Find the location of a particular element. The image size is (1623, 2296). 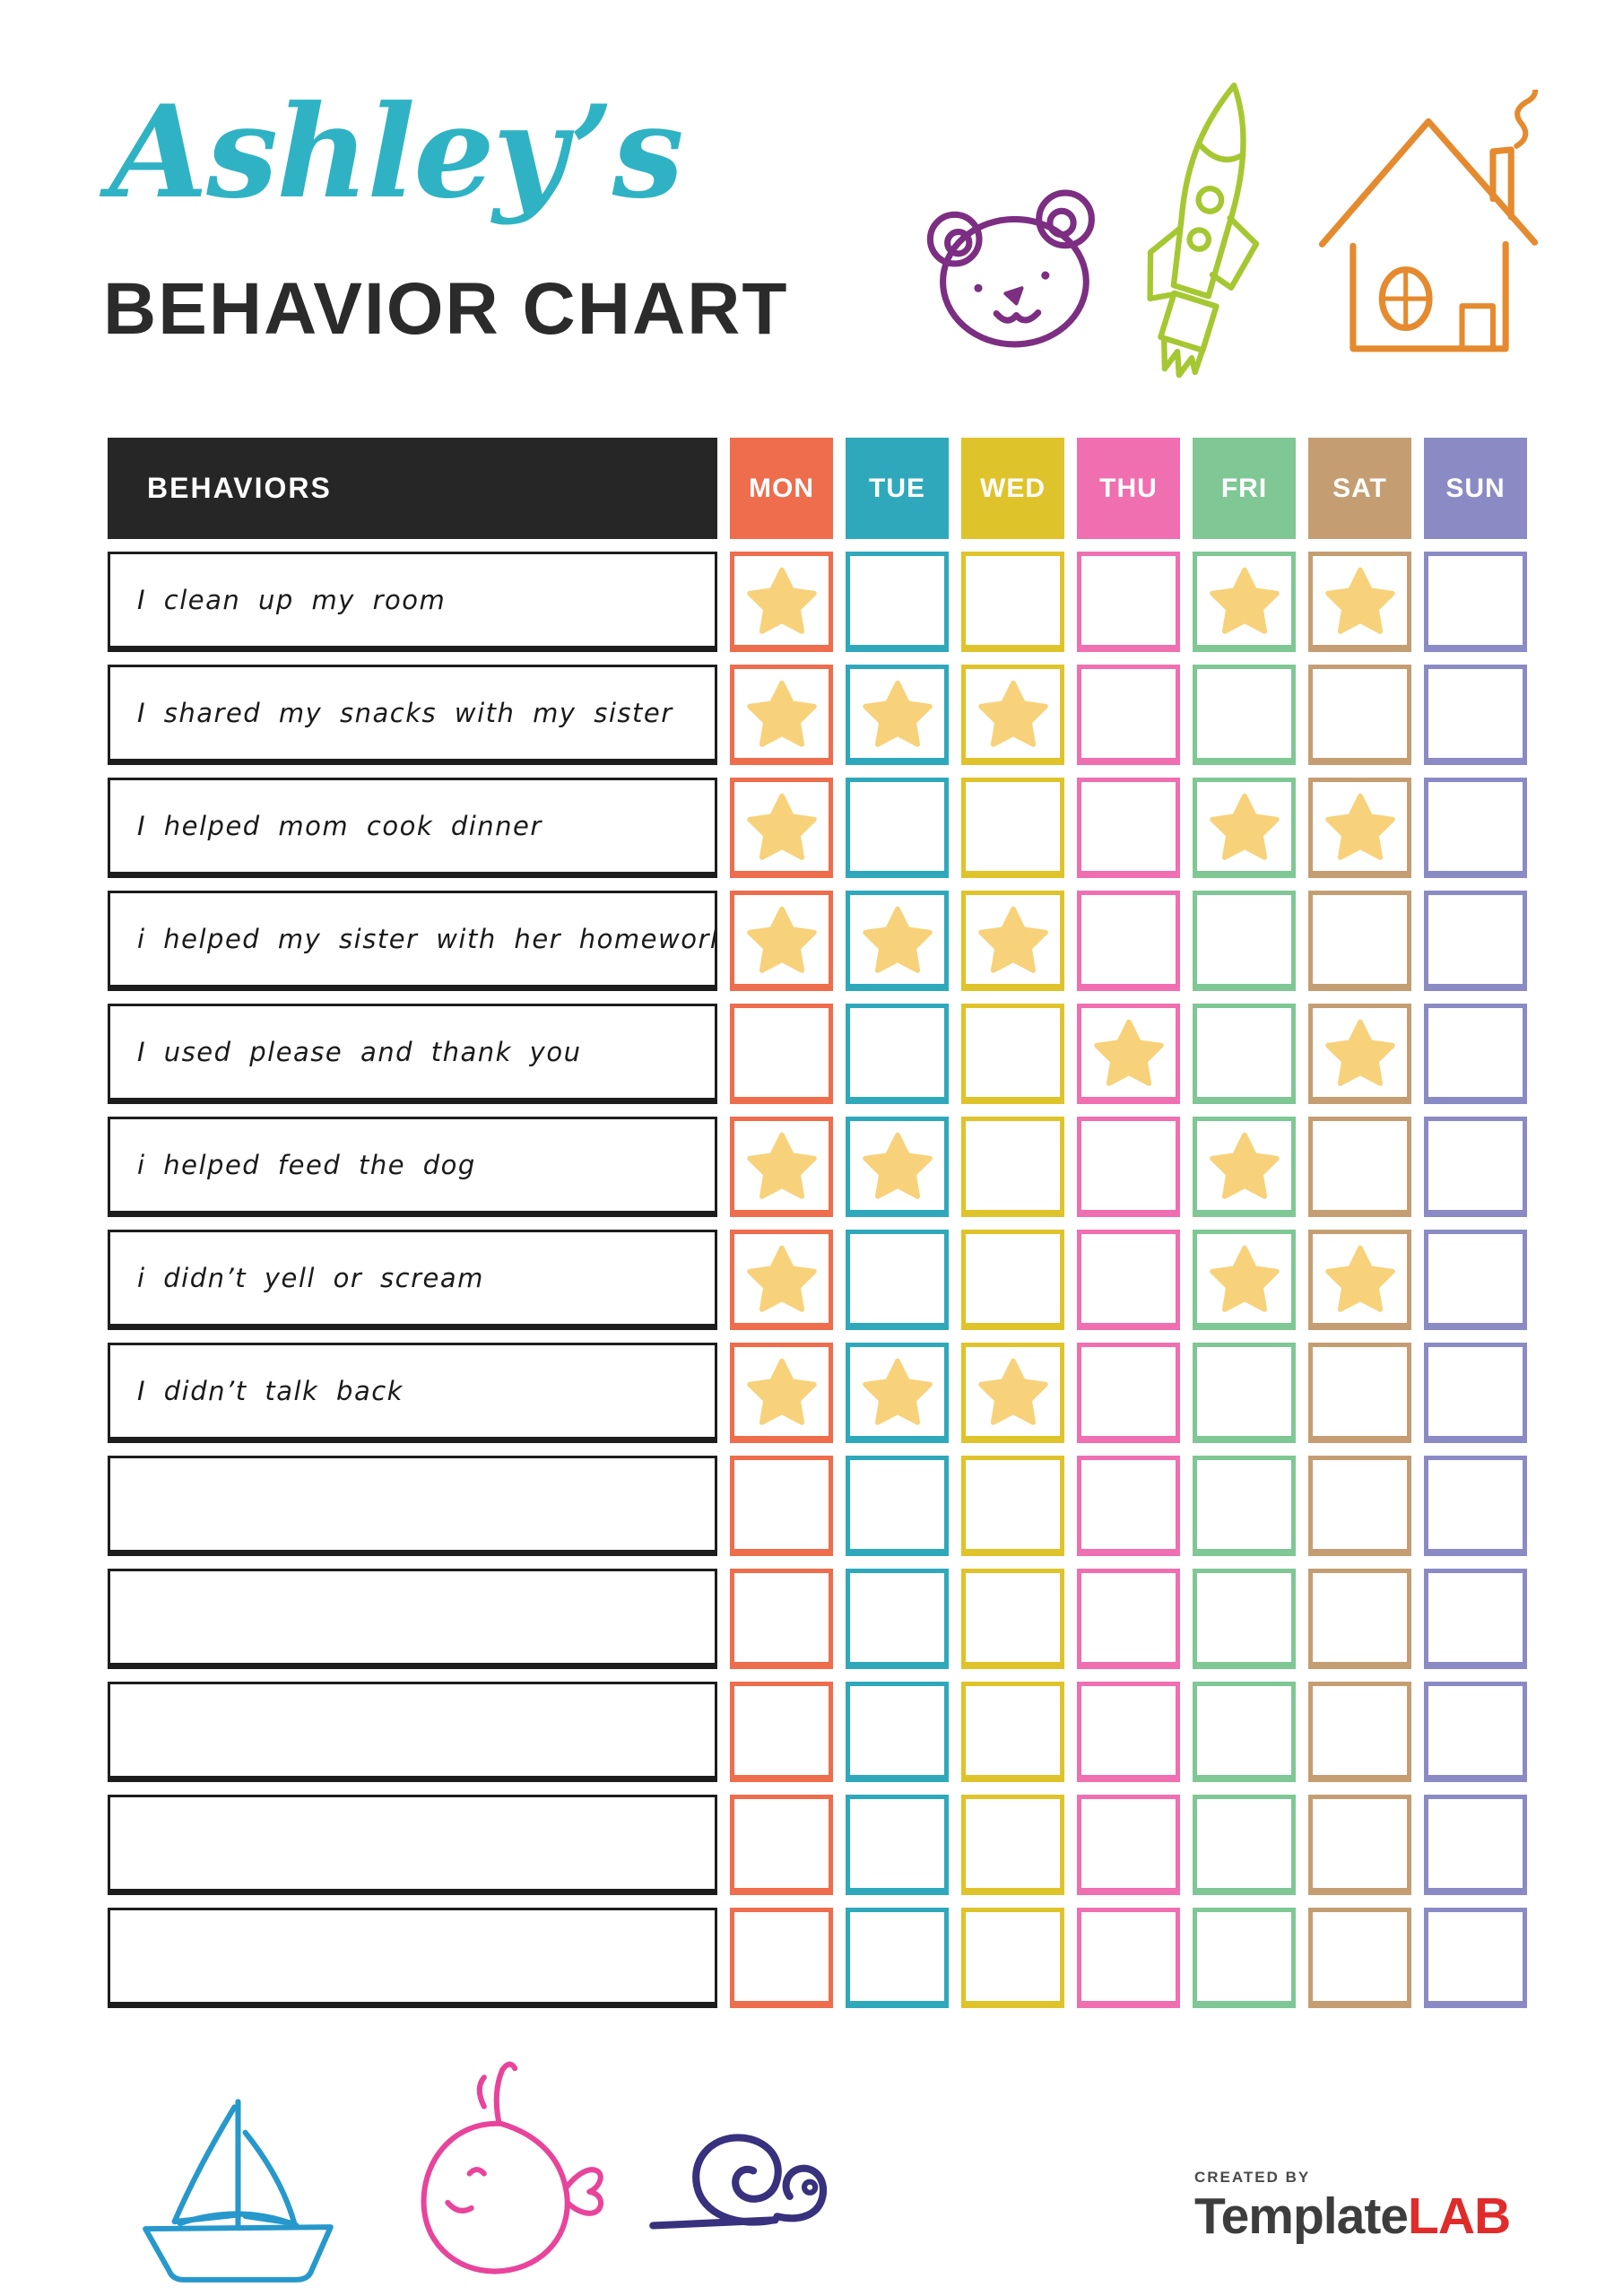

behavior-cell-row-3: I helped mom cook dinner is located at coordinates (412, 828).